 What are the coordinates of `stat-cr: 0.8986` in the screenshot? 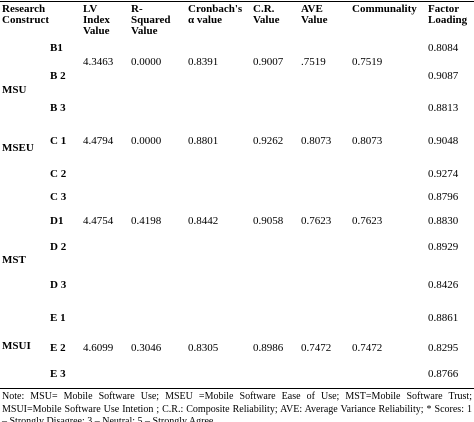 It's located at (268, 348).